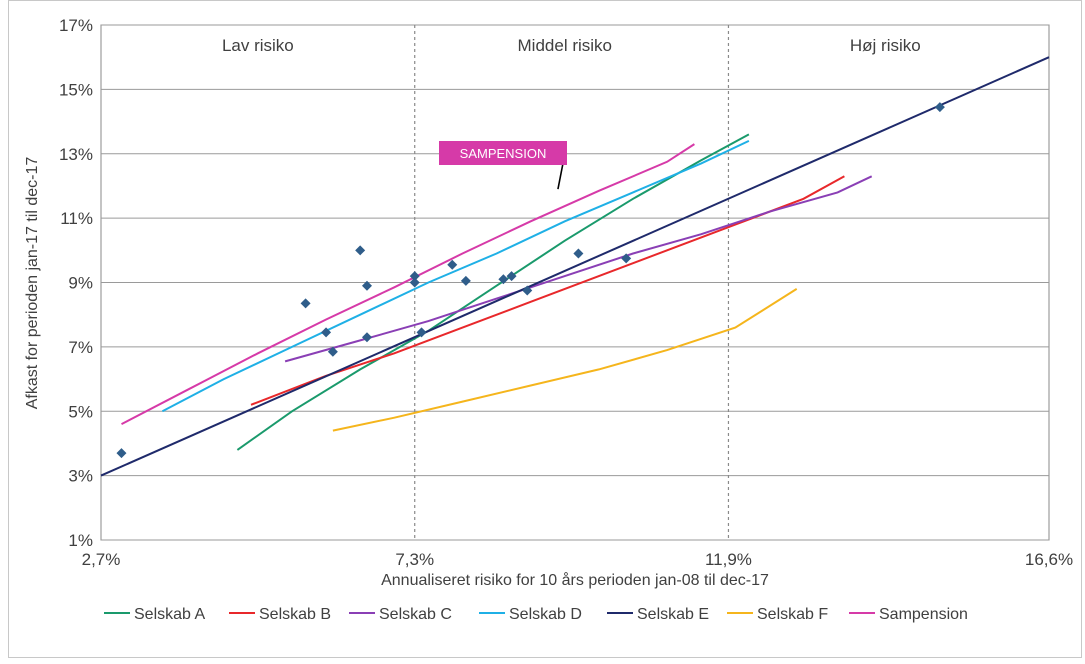 The height and width of the screenshot is (664, 1085). Describe the element at coordinates (923, 614) in the screenshot. I see `legend-label: Sampension` at that location.